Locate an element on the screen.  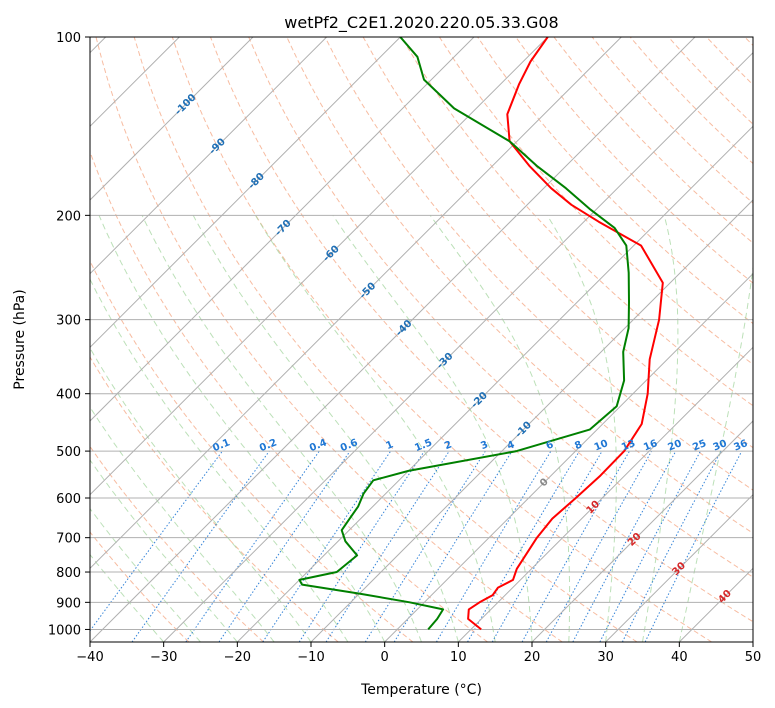
x-tick-label: 0 is located at coordinates (385, 657).